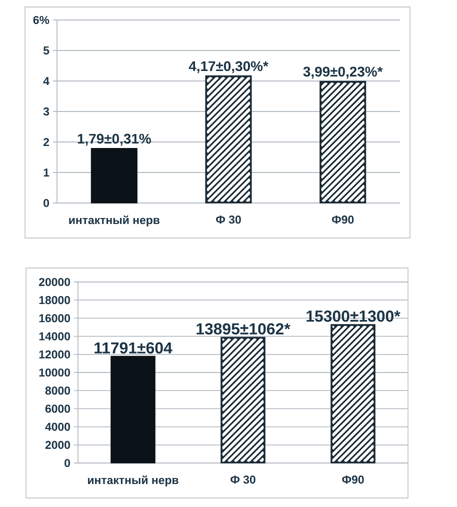  What do you see at coordinates (54, 282) in the screenshot?
I see `y-tick-label: 20000` at bounding box center [54, 282].